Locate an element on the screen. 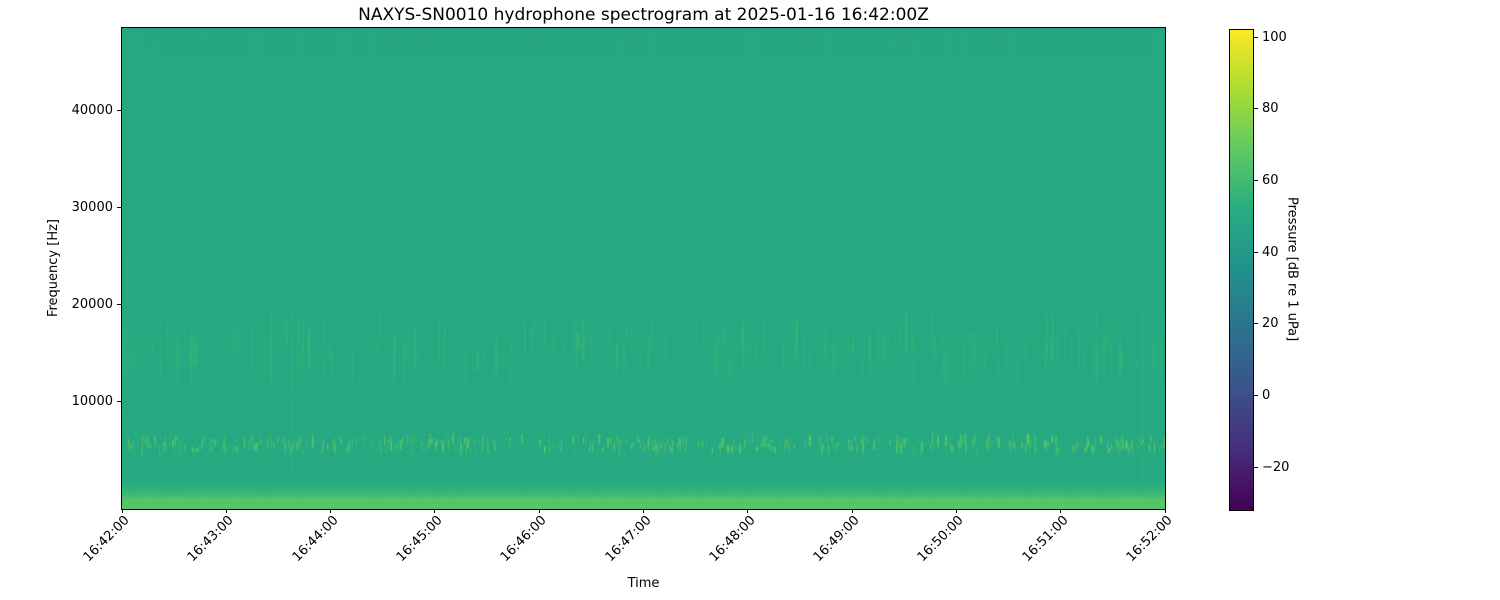 Image resolution: width=1500 pixels, height=600 pixels. colorbar is located at coordinates (1241, 270).